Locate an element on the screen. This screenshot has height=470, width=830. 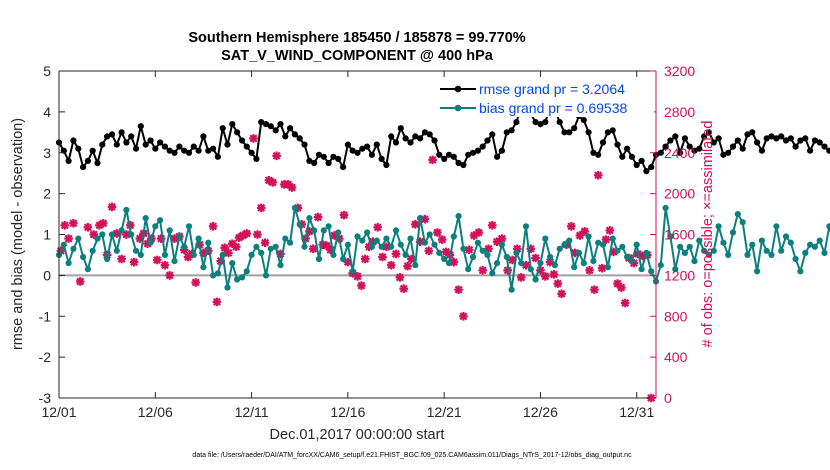
y-tick-label-right: 1200 is located at coordinates (679, 275).